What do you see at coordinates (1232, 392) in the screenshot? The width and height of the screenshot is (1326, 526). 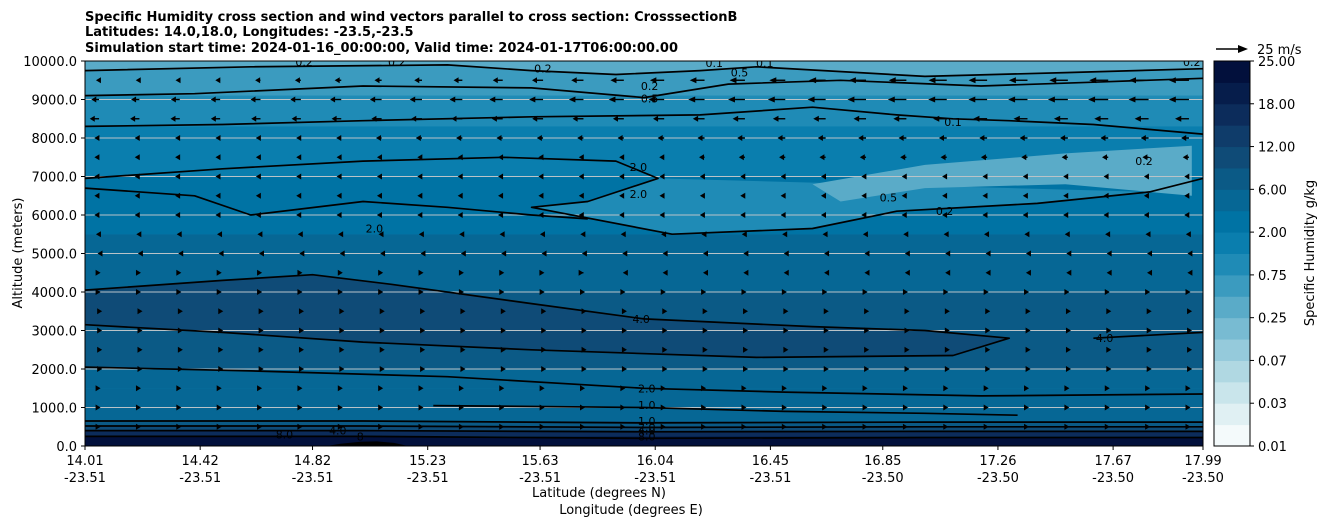 I see `colorbar-swatch` at bounding box center [1232, 392].